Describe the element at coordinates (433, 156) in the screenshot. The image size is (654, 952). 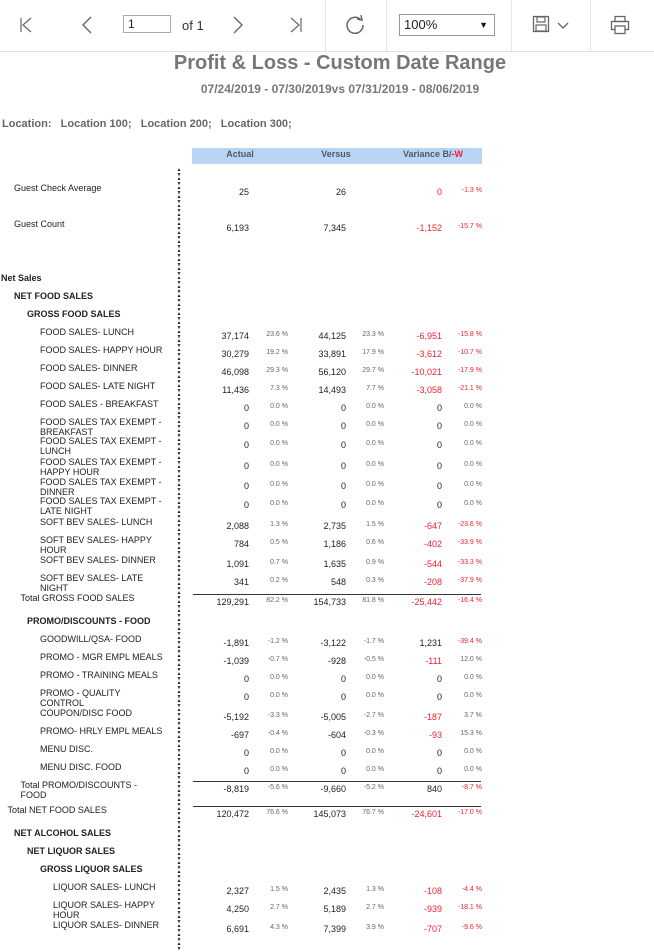
I see `column-header-variance: Variance B/-W` at that location.